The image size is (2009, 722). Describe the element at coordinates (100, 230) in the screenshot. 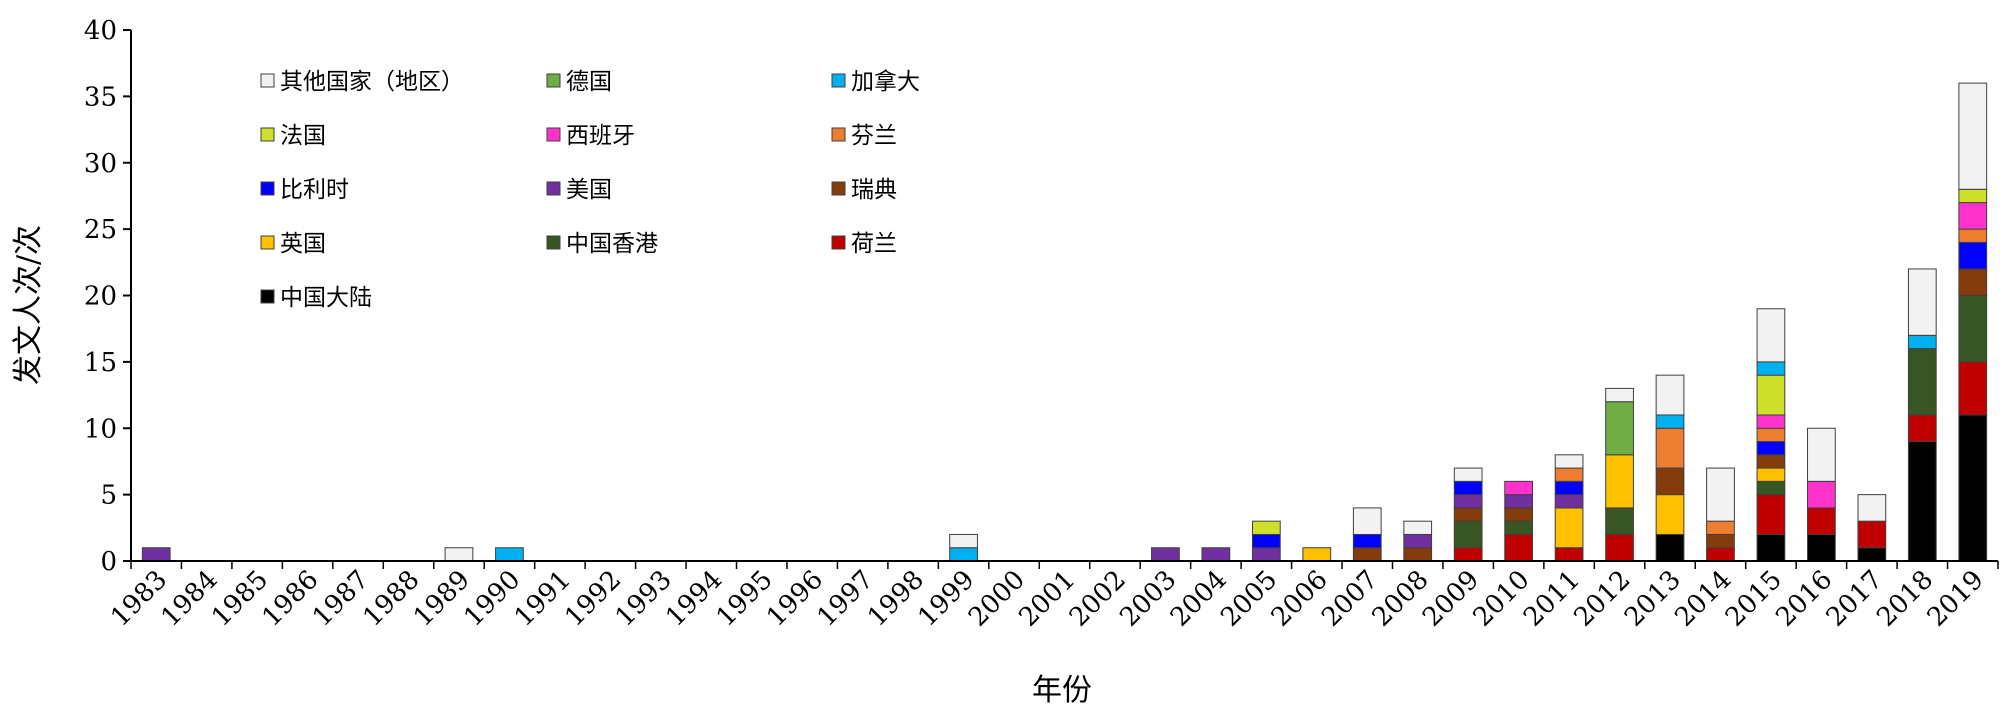

I see `y-tick-label: 25` at that location.